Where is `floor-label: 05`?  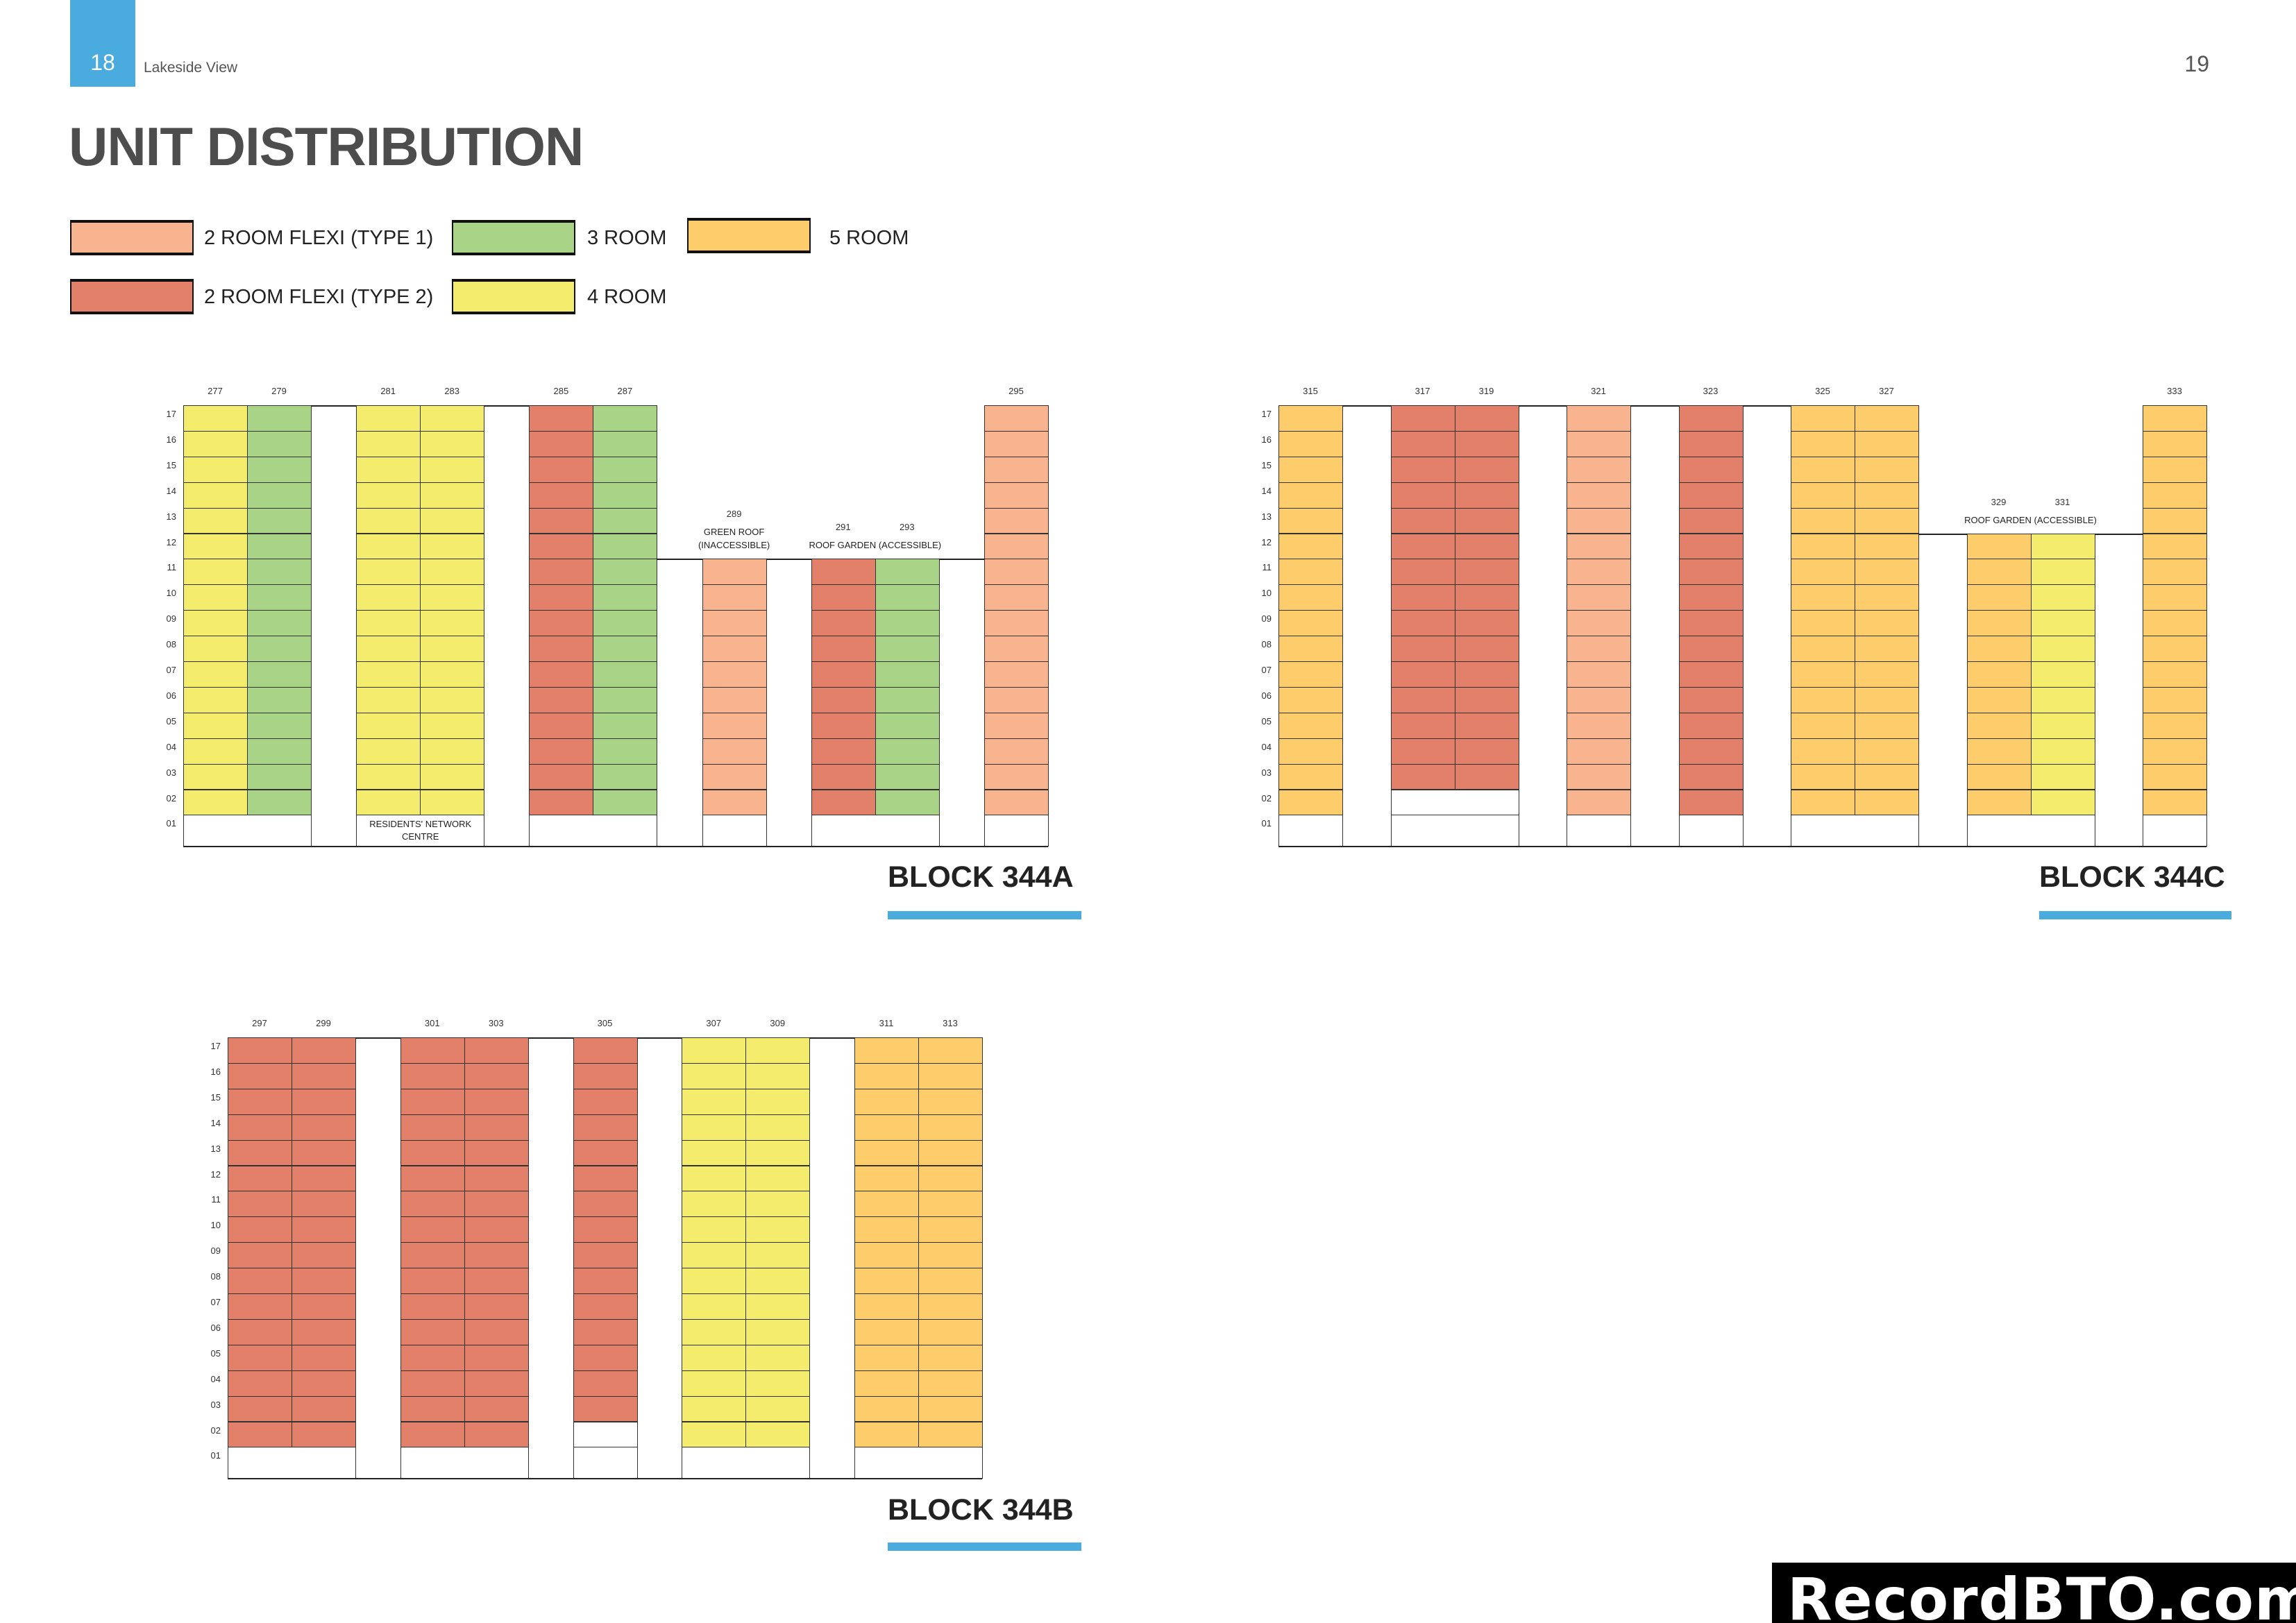 floor-label: 05 is located at coordinates (1266, 721).